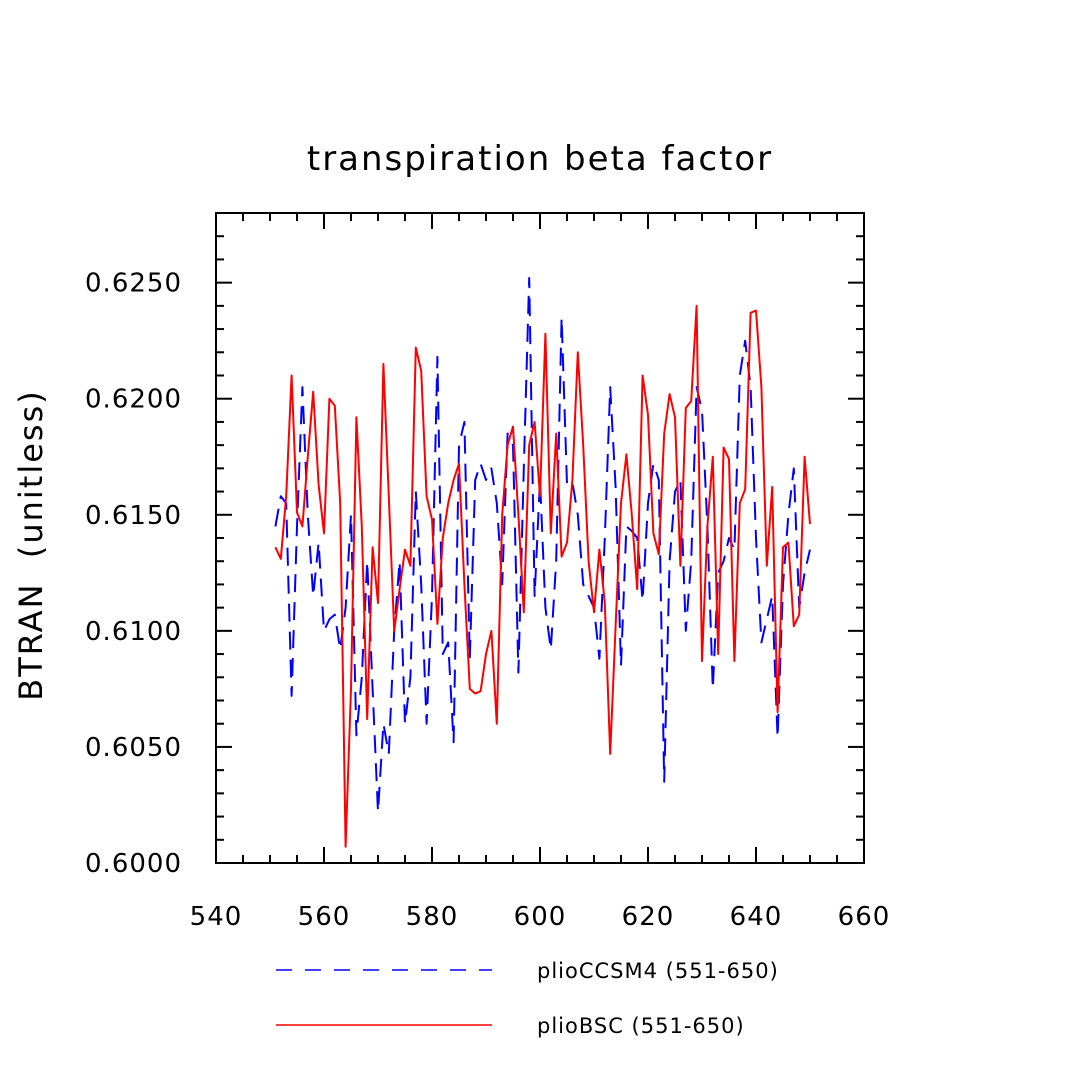  I want to click on x-tick-label: 580, so click(432, 917).